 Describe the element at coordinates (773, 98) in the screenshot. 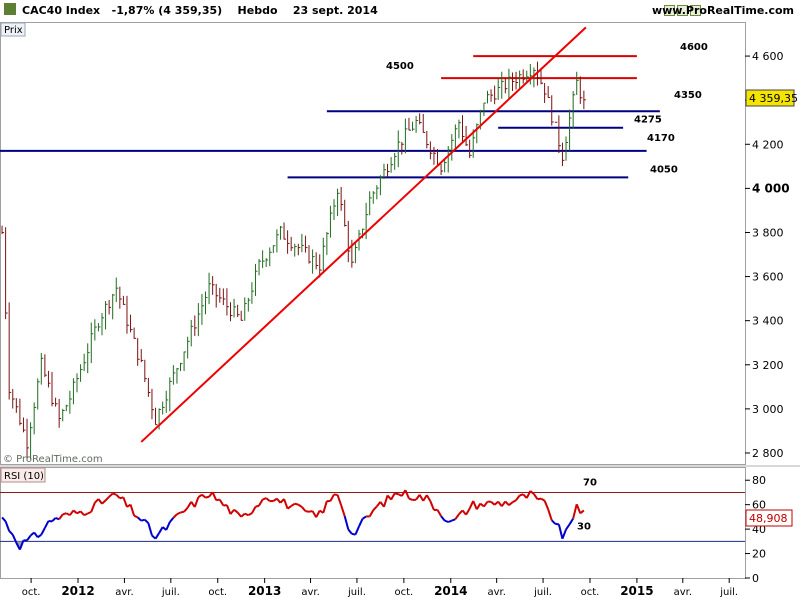

I see `price-last-value: 4 359,35` at that location.